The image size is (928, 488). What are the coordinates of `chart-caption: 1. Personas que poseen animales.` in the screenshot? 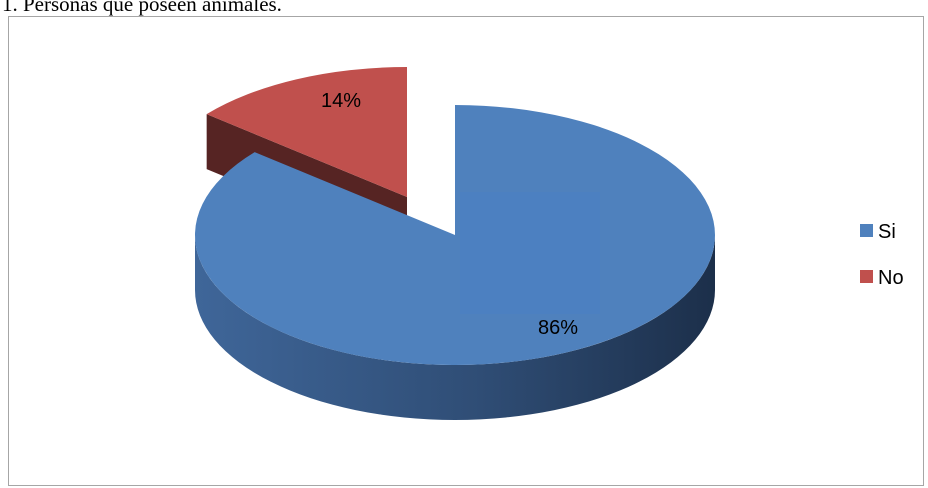 It's located at (142, 8).